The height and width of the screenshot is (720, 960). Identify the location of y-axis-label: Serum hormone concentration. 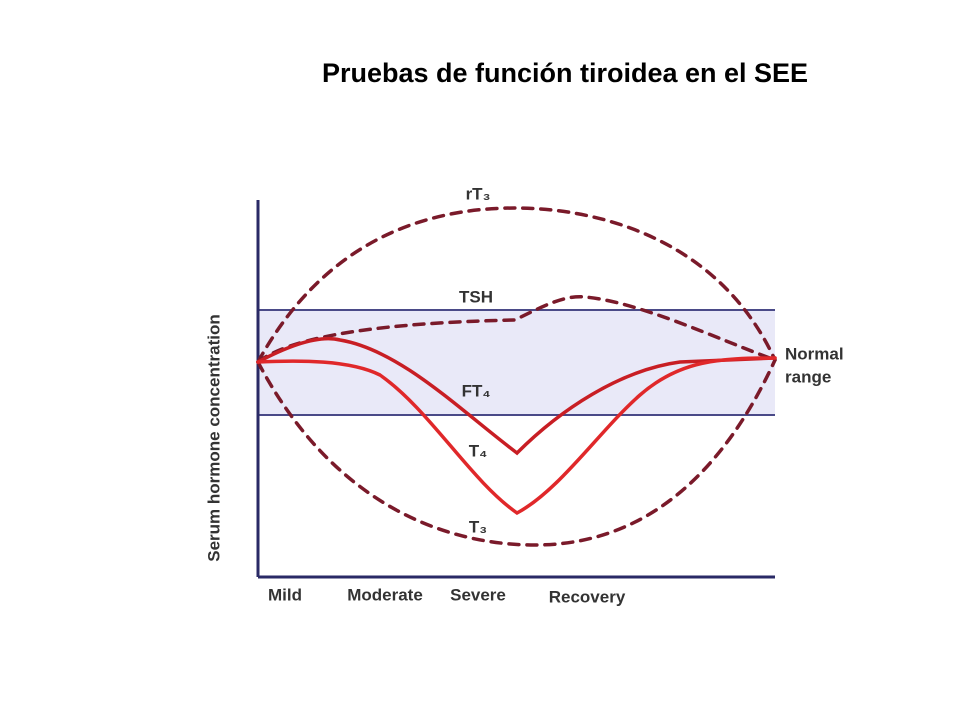
(213, 437).